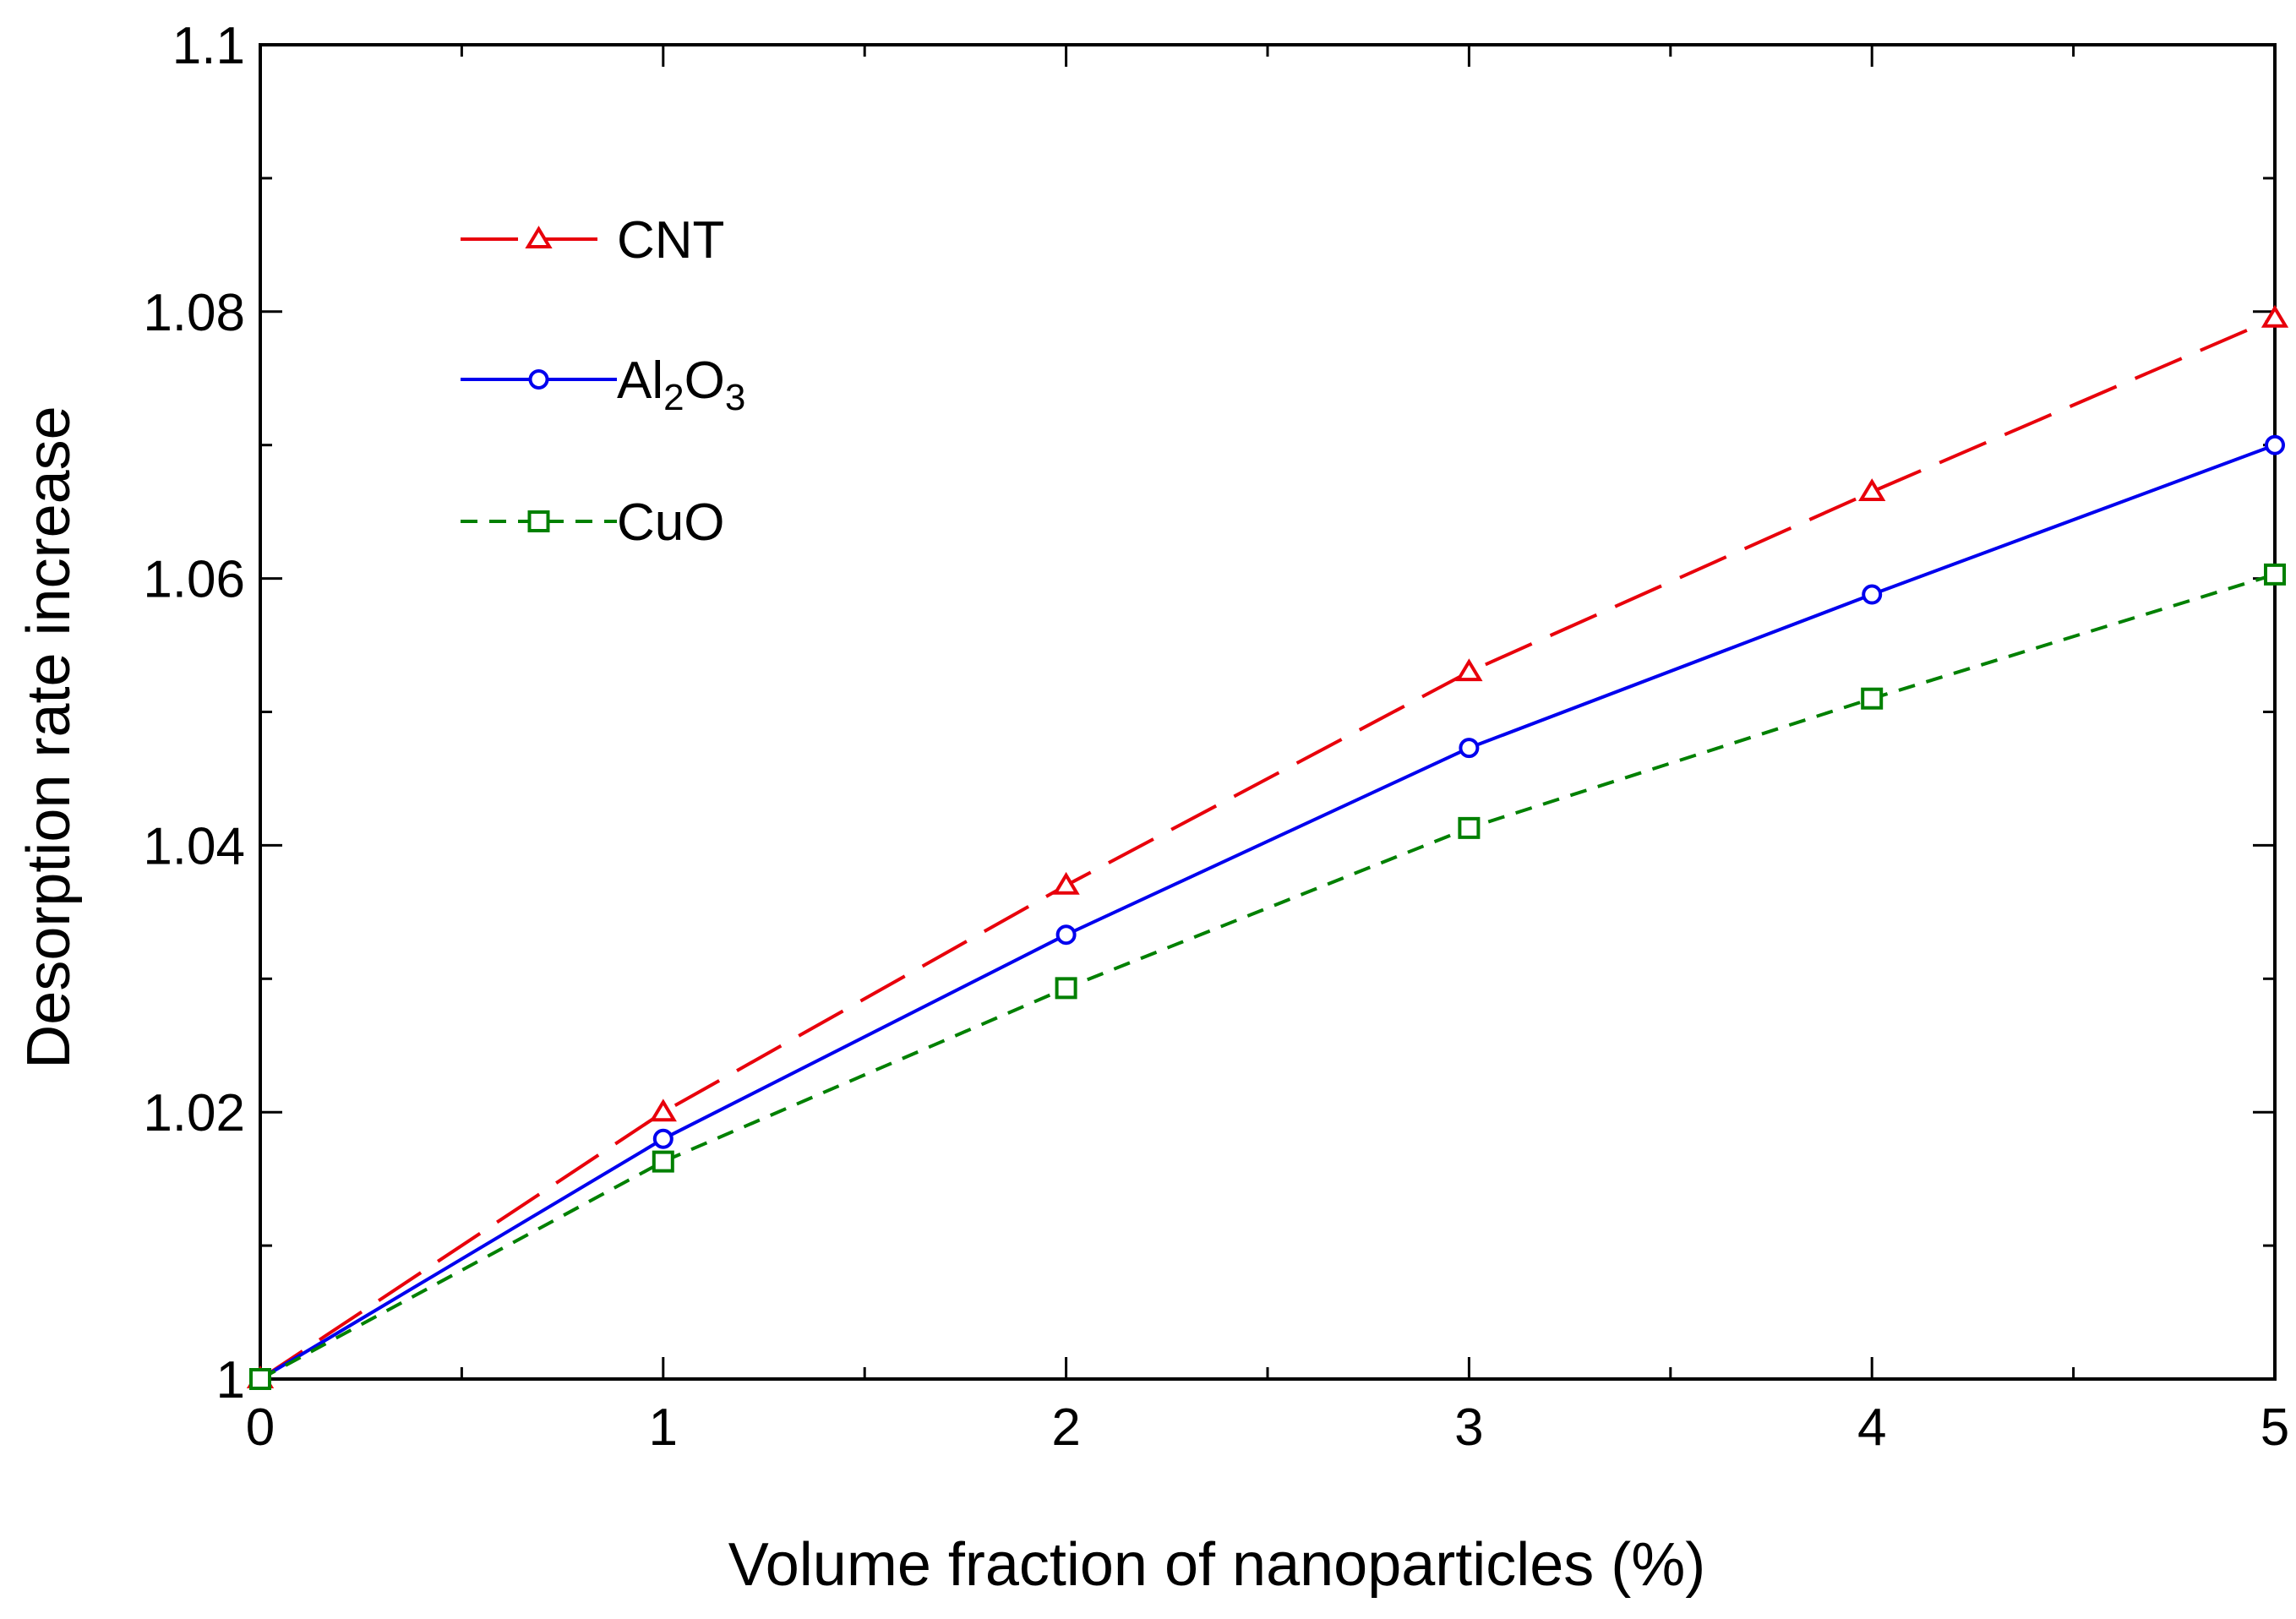  Describe the element at coordinates (194, 313) in the screenshot. I see `y-tick-label: 1.08` at that location.